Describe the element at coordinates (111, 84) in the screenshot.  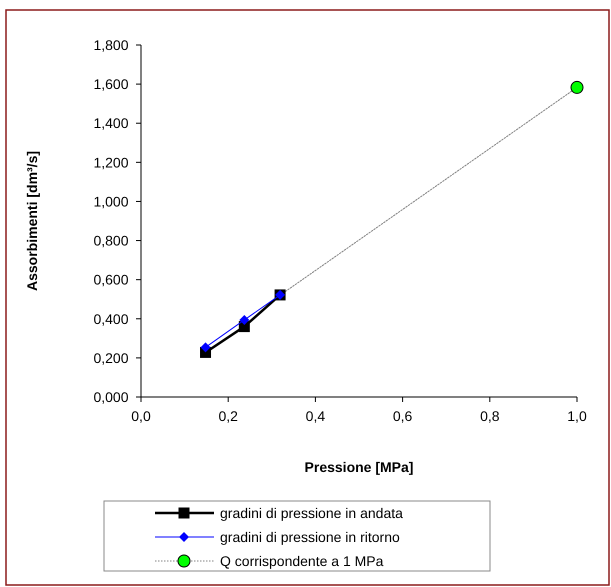
I see `y-tick-label: 1,600` at that location.